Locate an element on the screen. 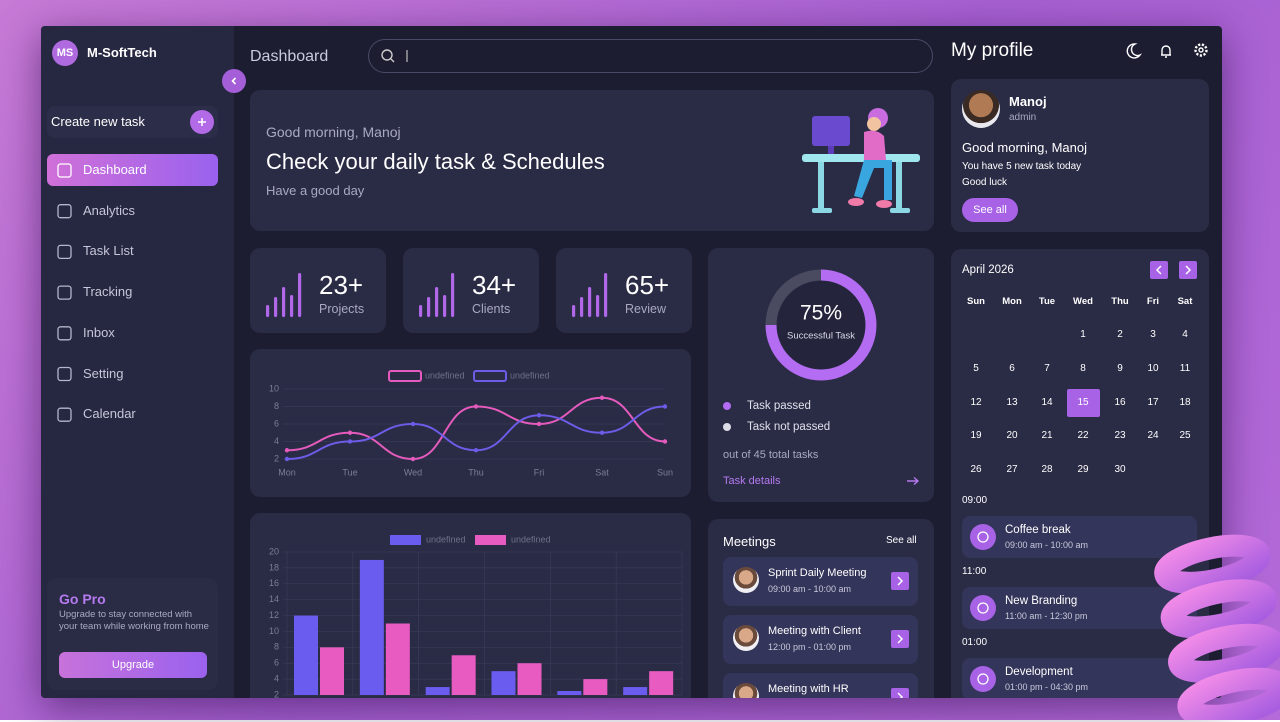 Image resolution: width=1280 pixels, height=722 pixels. schedule-title: New Branding is located at coordinates (1041, 601).